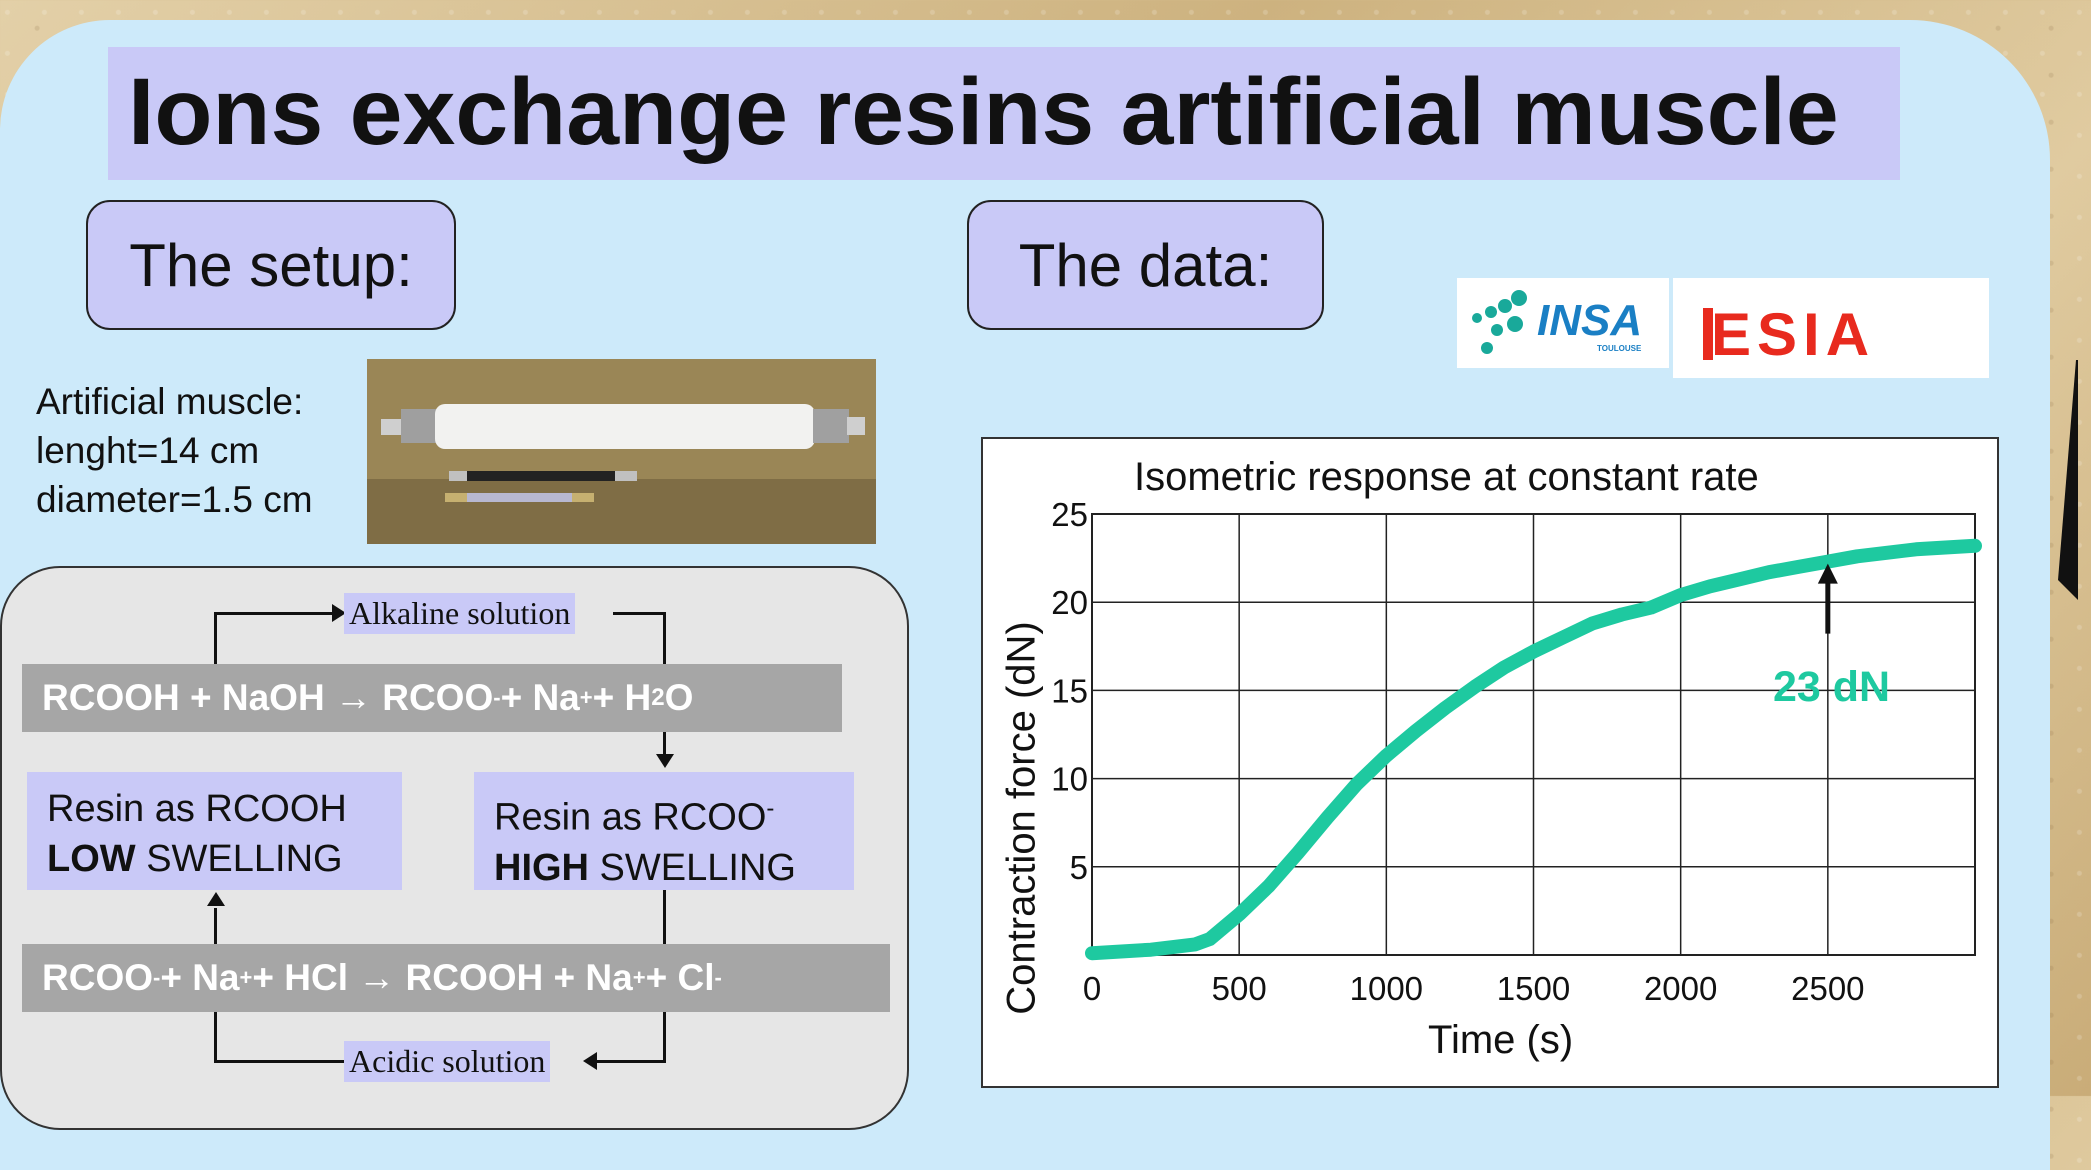 This screenshot has height=1170, width=2091. What do you see at coordinates (216, 899) in the screenshot?
I see `arrow-up-icon` at bounding box center [216, 899].